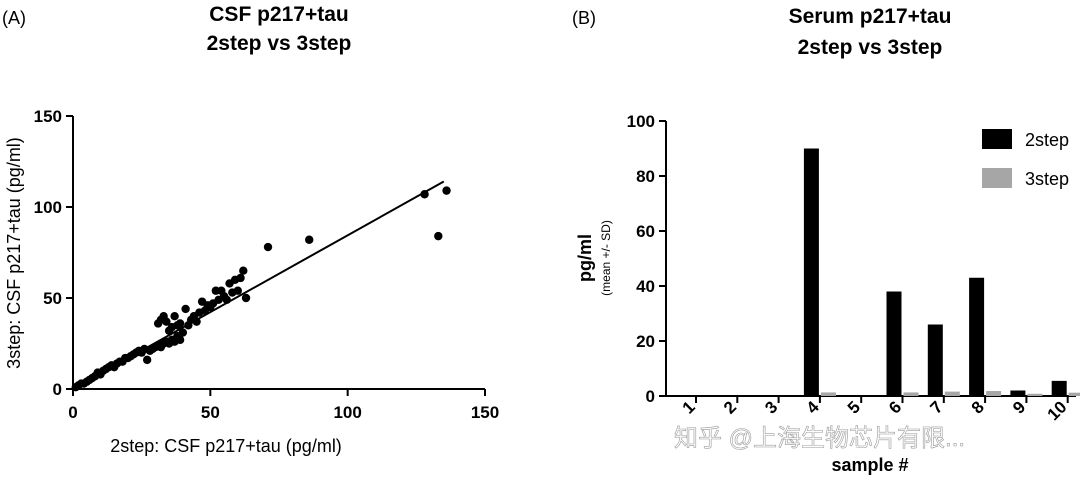  I want to click on panel-a-x-tick-label: 100, so click(347, 412).